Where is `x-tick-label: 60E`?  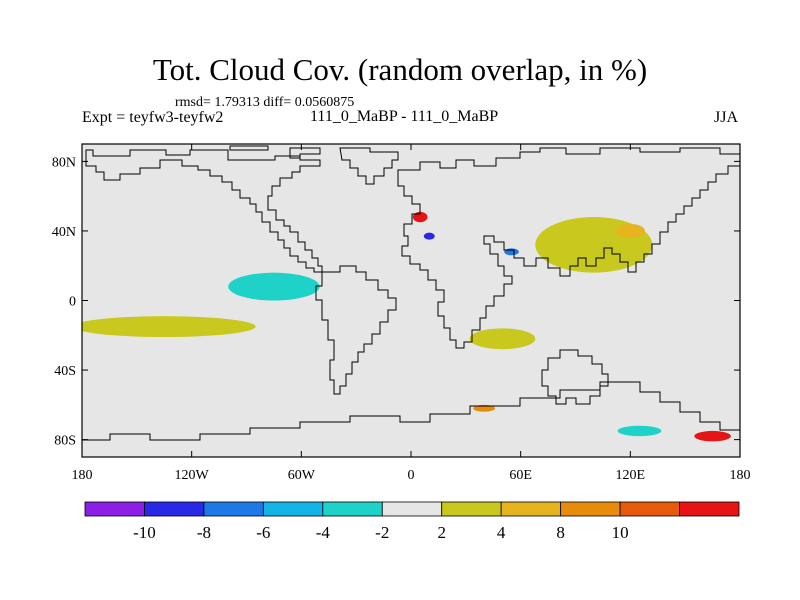 x-tick-label: 60E is located at coordinates (520, 475).